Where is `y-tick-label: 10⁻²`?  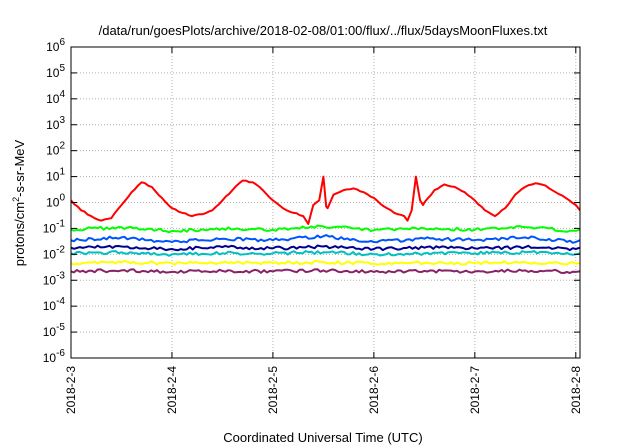
y-tick-label: 10⁻² is located at coordinates (54, 252).